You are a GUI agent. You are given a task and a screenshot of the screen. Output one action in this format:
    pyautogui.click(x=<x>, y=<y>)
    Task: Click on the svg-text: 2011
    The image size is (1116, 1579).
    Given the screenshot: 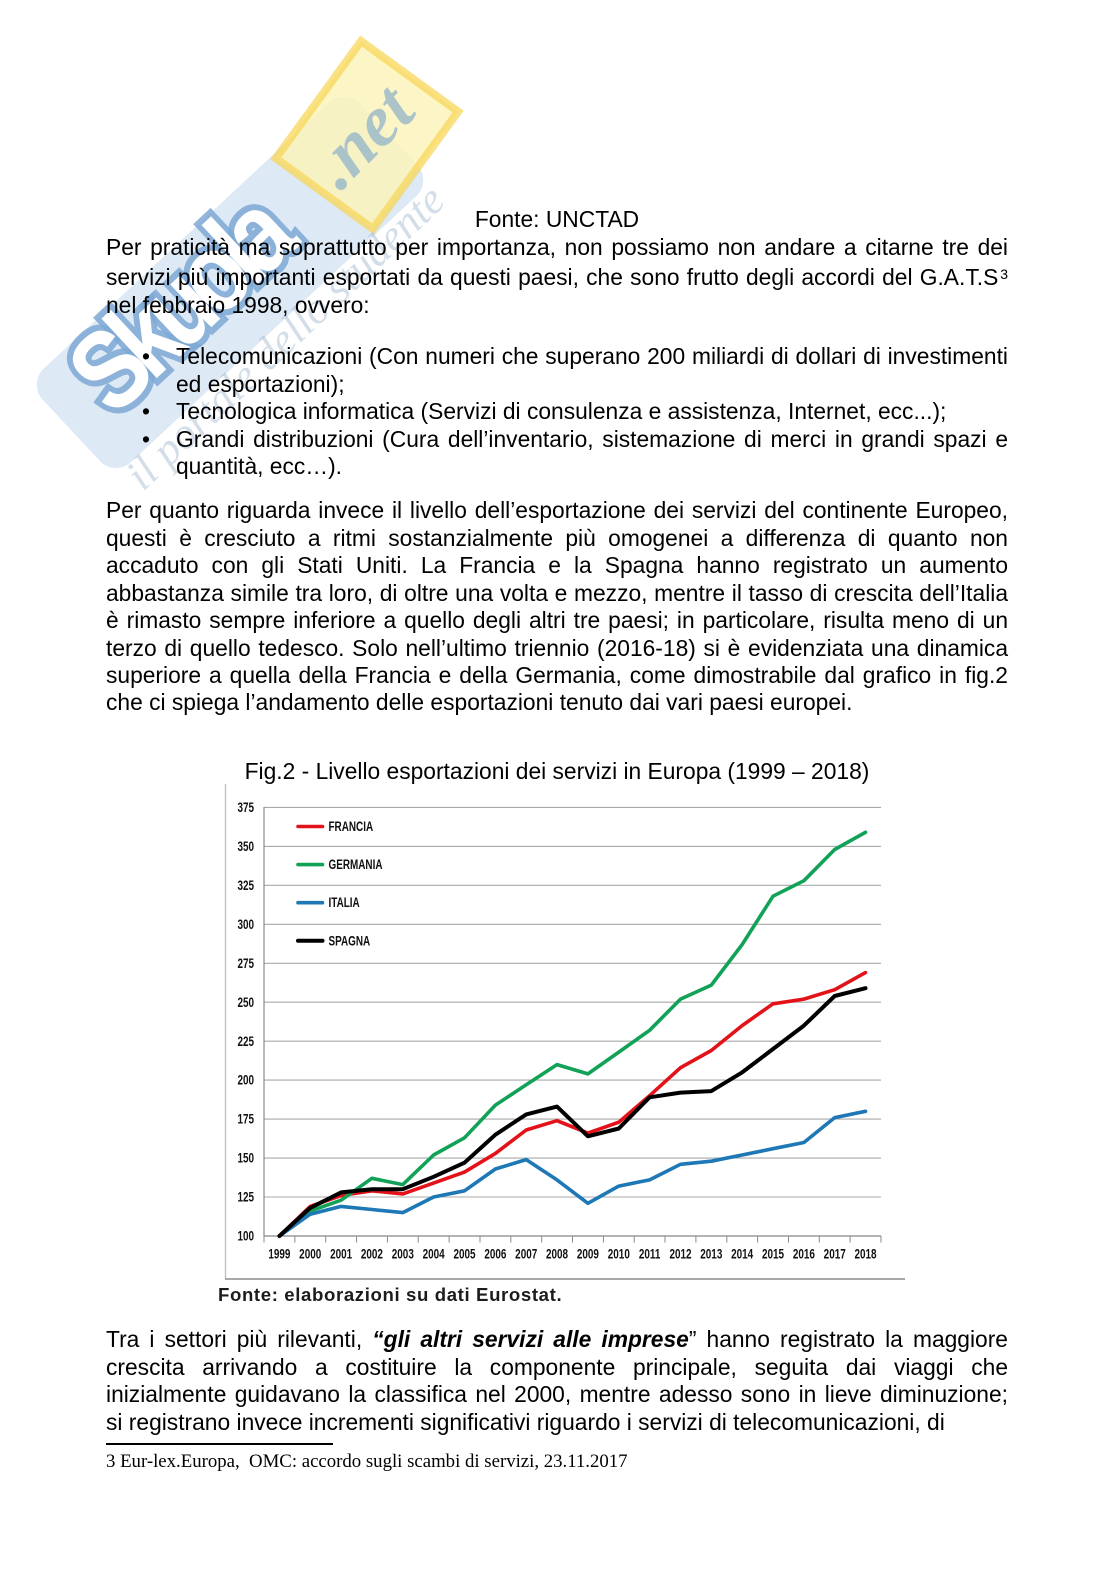 What is the action you would take?
    pyautogui.click(x=650, y=1254)
    